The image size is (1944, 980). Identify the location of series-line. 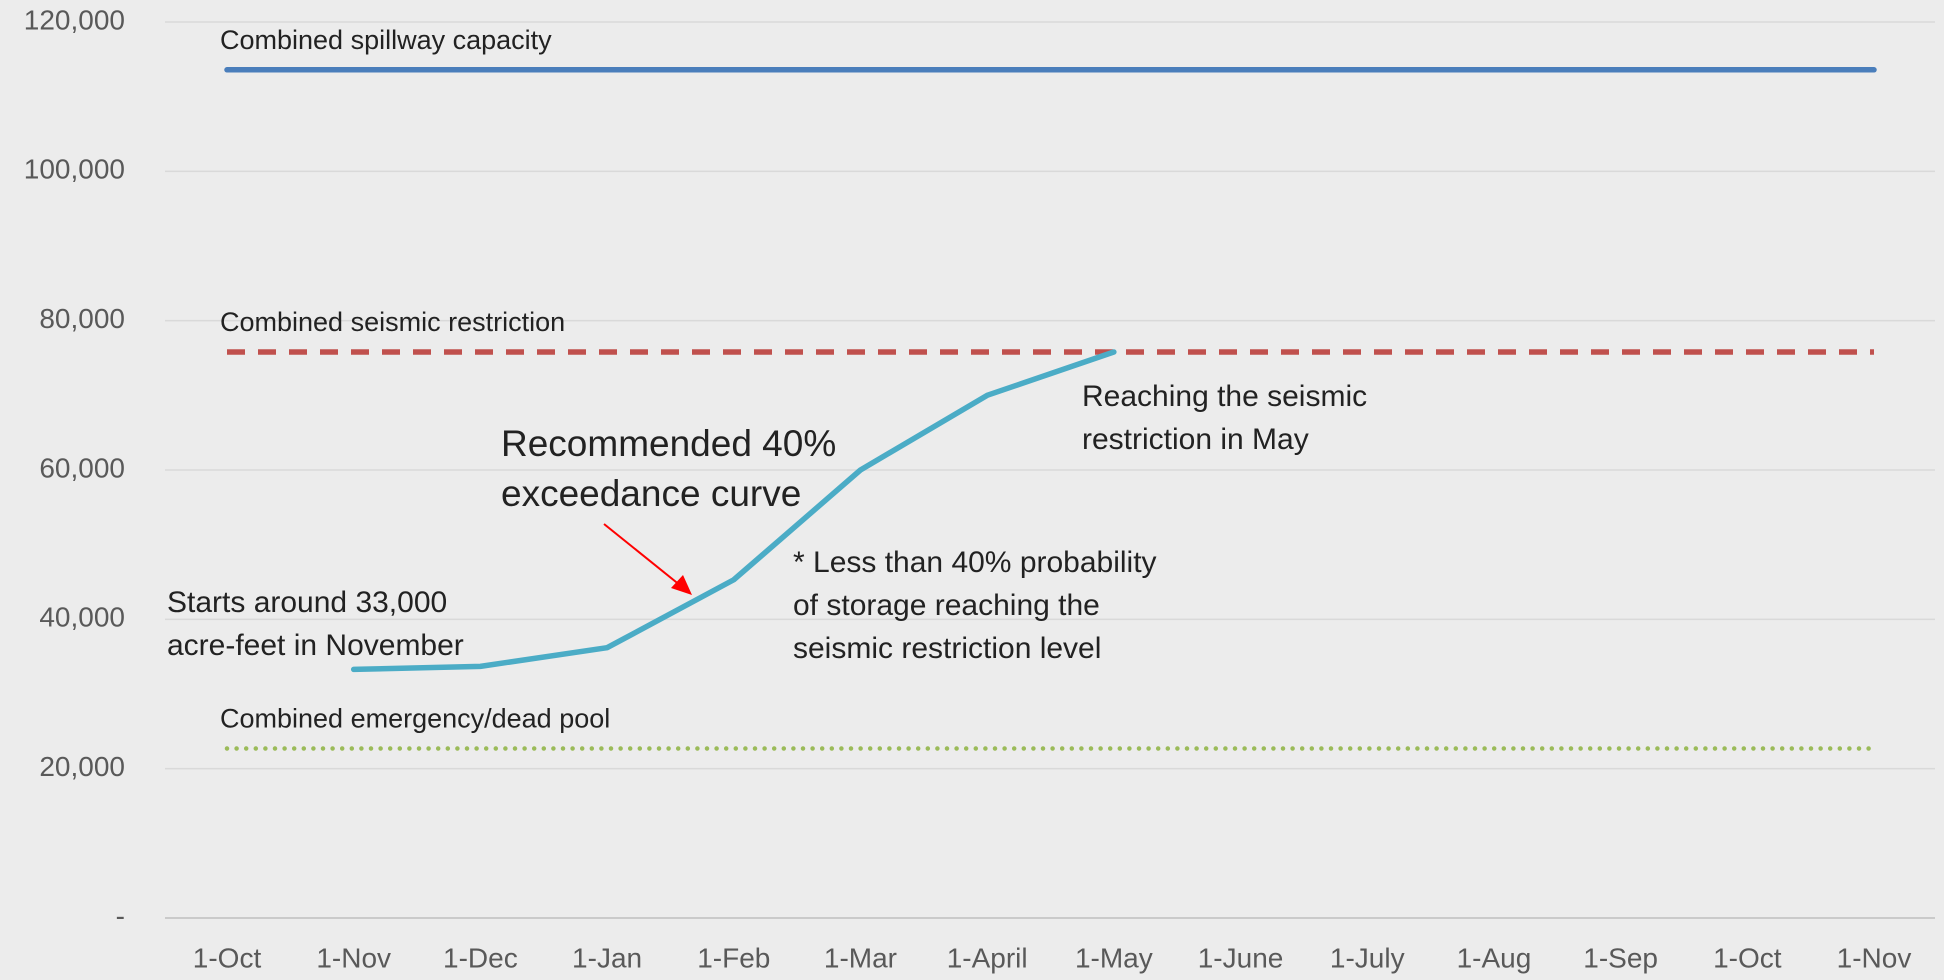
(733, 511).